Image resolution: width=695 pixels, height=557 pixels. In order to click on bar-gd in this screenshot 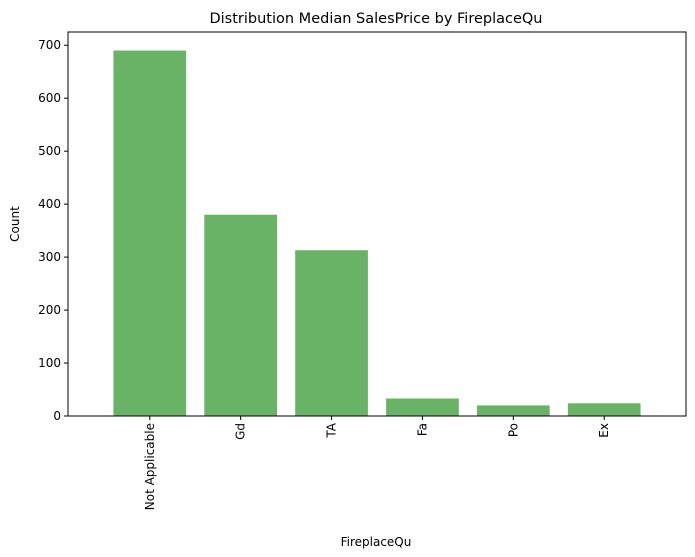, I will do `click(241, 315)`.